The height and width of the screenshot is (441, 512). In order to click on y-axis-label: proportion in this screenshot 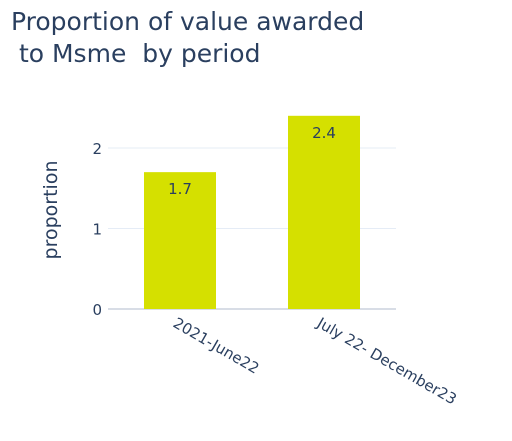, I will do `click(51, 210)`.